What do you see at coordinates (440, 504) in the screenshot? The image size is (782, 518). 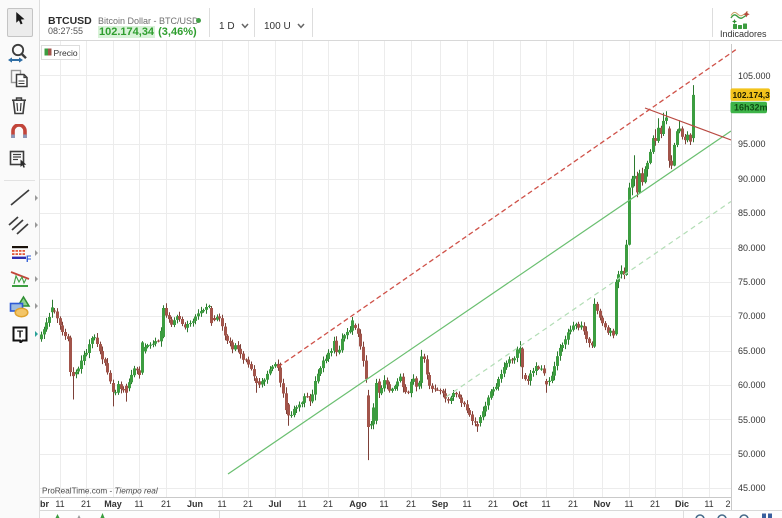 I see `svg-text: Sep` at bounding box center [440, 504].